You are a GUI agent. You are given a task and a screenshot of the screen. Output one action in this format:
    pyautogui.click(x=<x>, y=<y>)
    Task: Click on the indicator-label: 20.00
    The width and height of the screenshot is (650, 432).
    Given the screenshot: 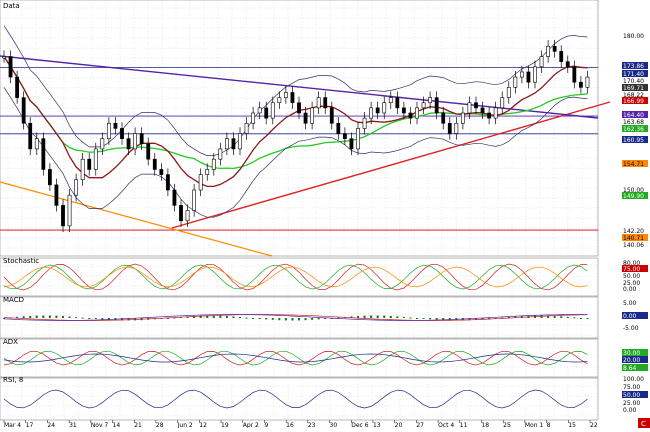 What is the action you would take?
    pyautogui.click(x=631, y=360)
    